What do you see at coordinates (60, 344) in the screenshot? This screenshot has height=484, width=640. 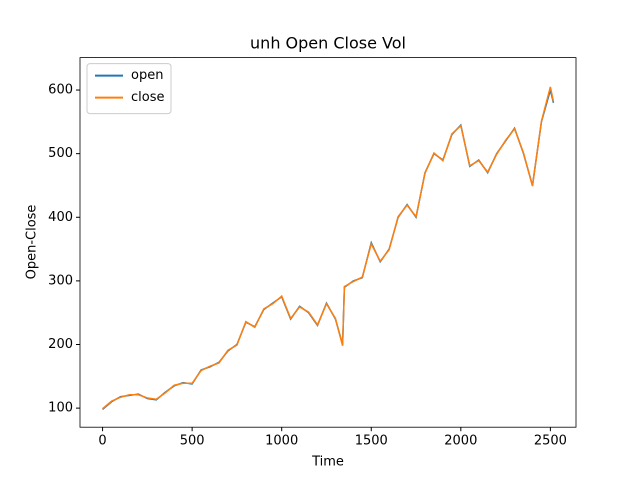 I see `y-tick-label: 200` at bounding box center [60, 344].